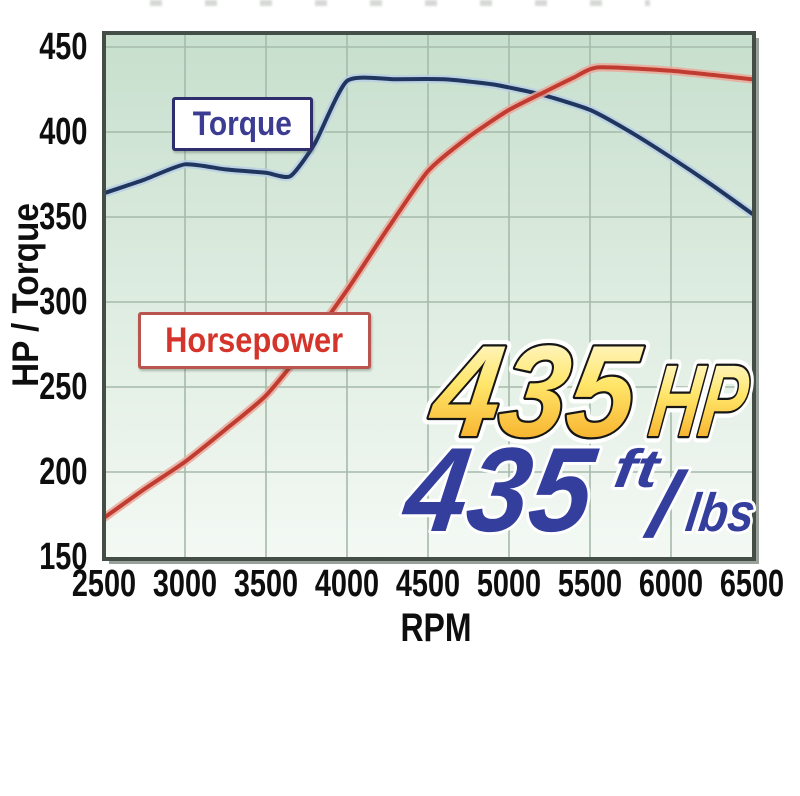  I want to click on y-tick-label-400: 400, so click(62, 132).